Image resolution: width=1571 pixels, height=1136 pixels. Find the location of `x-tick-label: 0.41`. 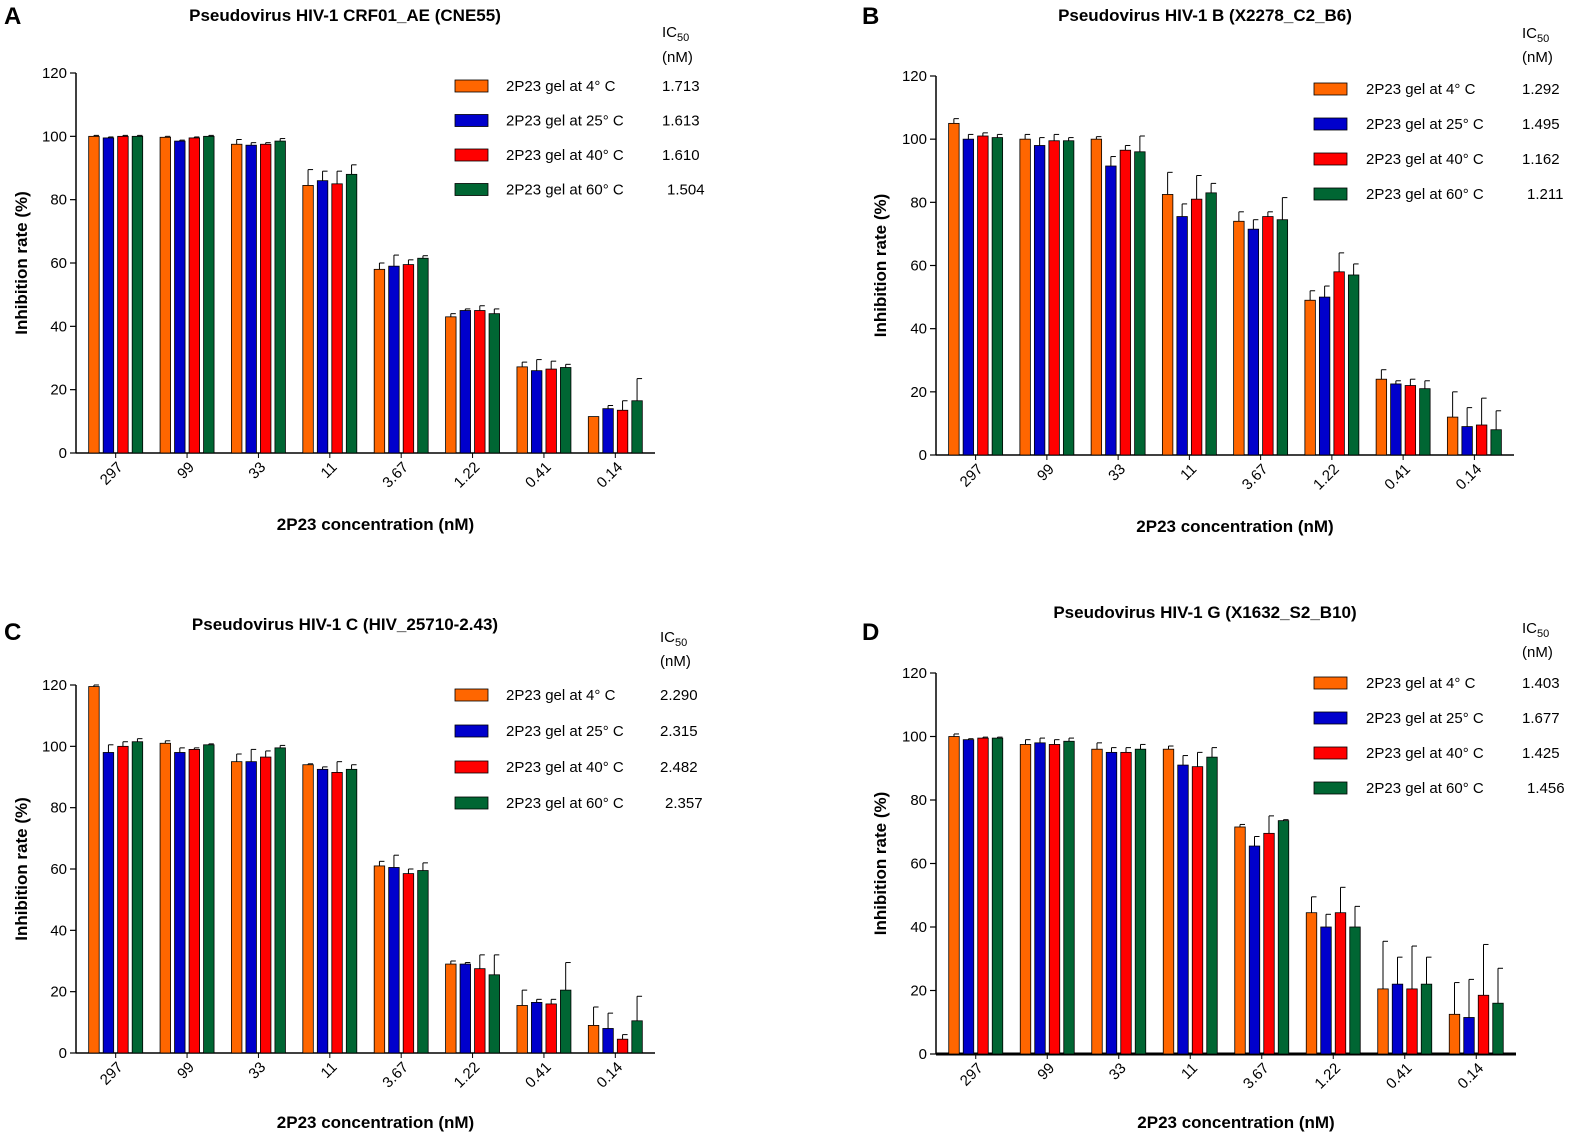

x-tick-label: 0.41 is located at coordinates (1397, 477).